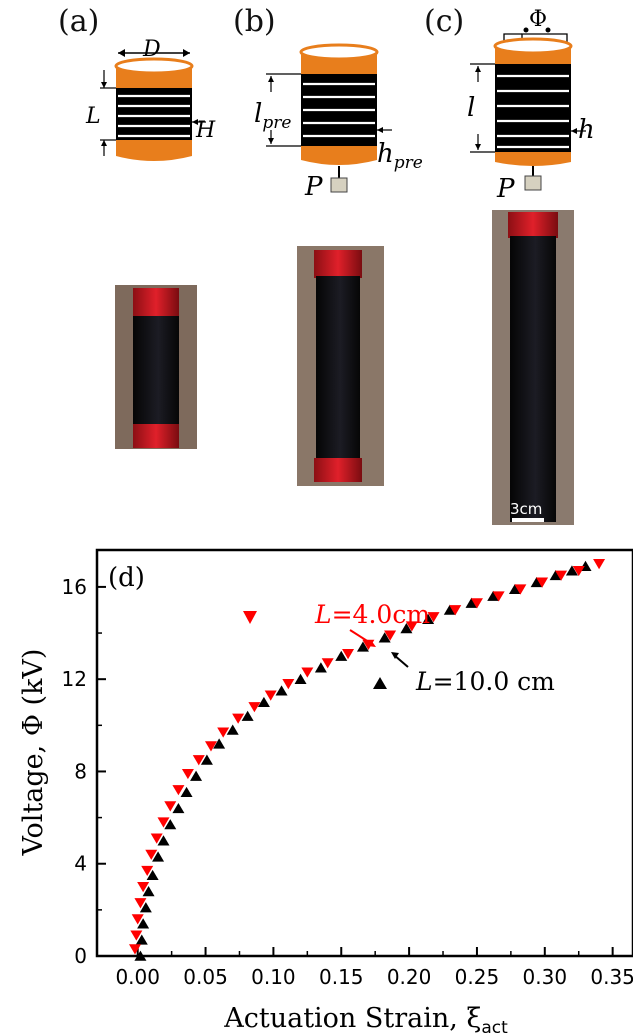 Image resolution: width=633 pixels, height=1035 pixels. I want to click on dim-lpre-label: lpre, so click(272, 116).